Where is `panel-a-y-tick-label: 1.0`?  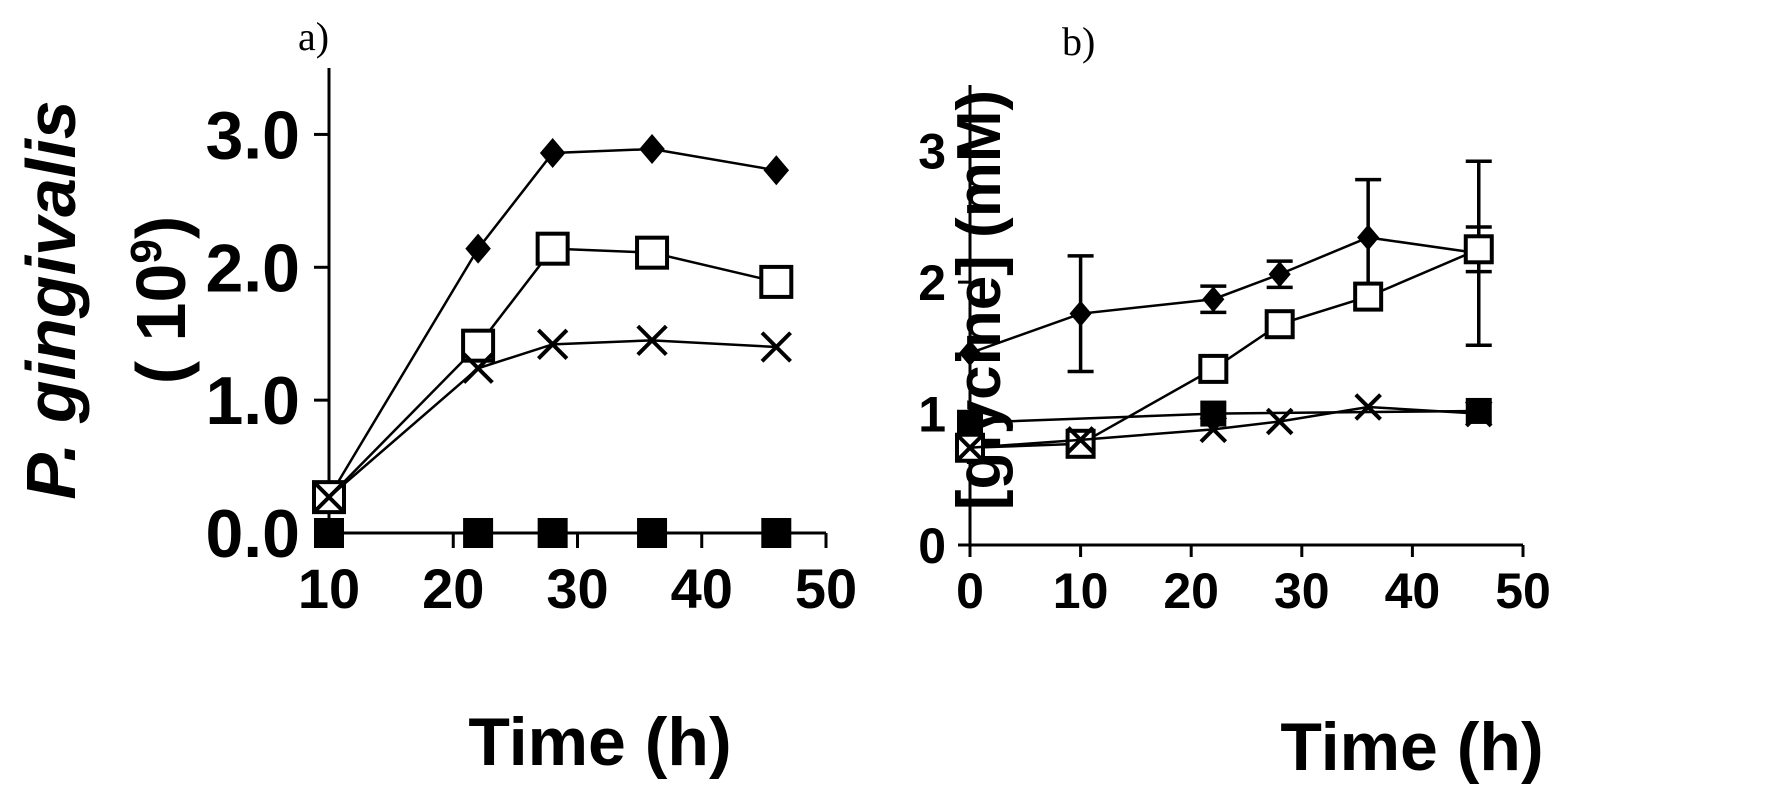
panel-a-y-tick-label: 1.0 is located at coordinates (252, 401).